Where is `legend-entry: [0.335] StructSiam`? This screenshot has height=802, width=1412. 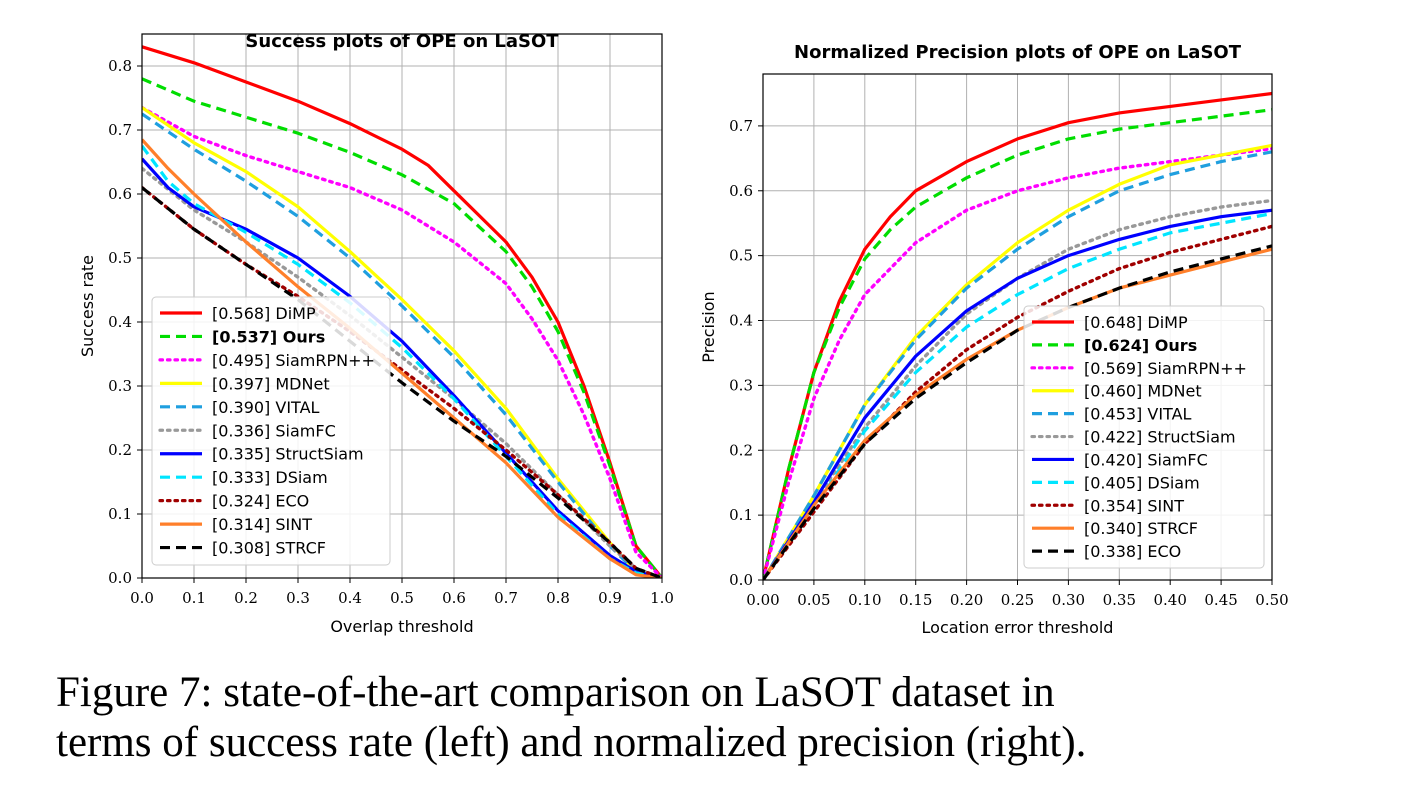
legend-entry: [0.335] StructSiam is located at coordinates (288, 454).